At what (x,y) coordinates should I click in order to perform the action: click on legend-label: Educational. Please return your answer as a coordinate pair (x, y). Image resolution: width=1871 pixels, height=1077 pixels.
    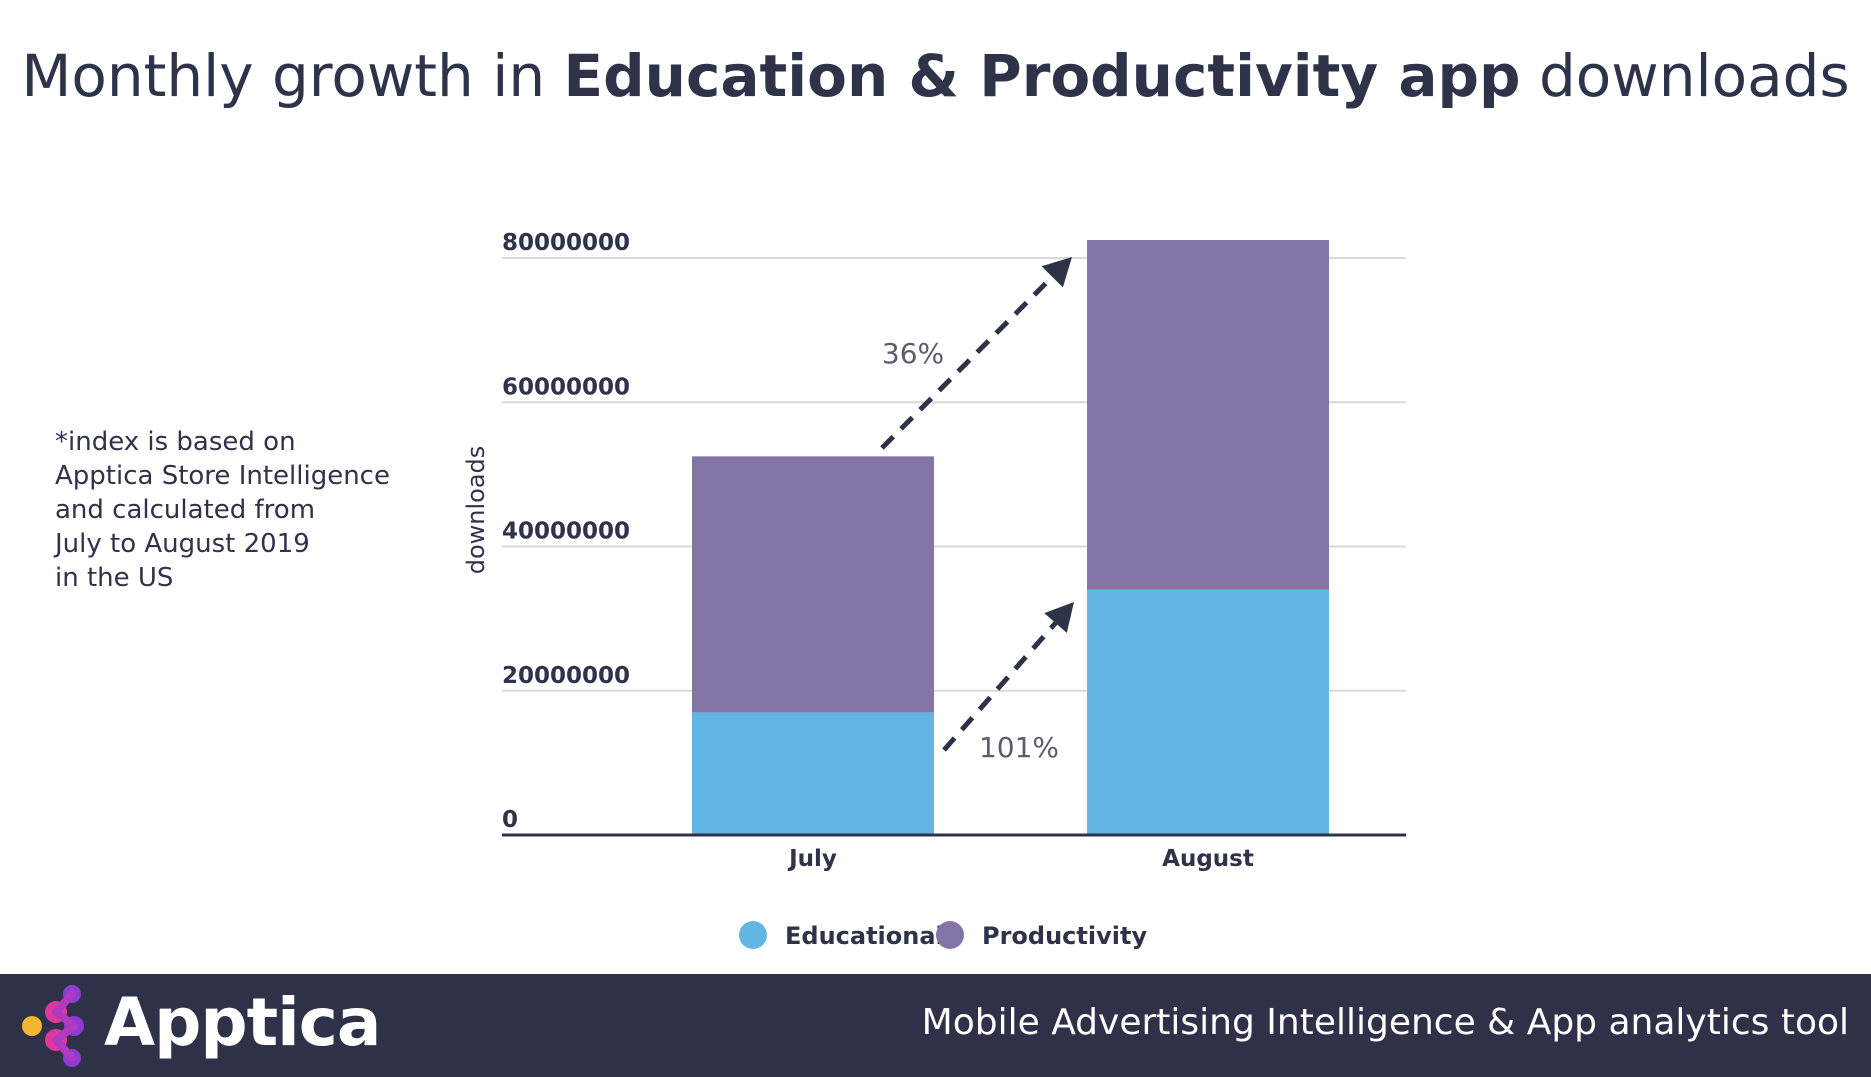
    Looking at the image, I should click on (864, 936).